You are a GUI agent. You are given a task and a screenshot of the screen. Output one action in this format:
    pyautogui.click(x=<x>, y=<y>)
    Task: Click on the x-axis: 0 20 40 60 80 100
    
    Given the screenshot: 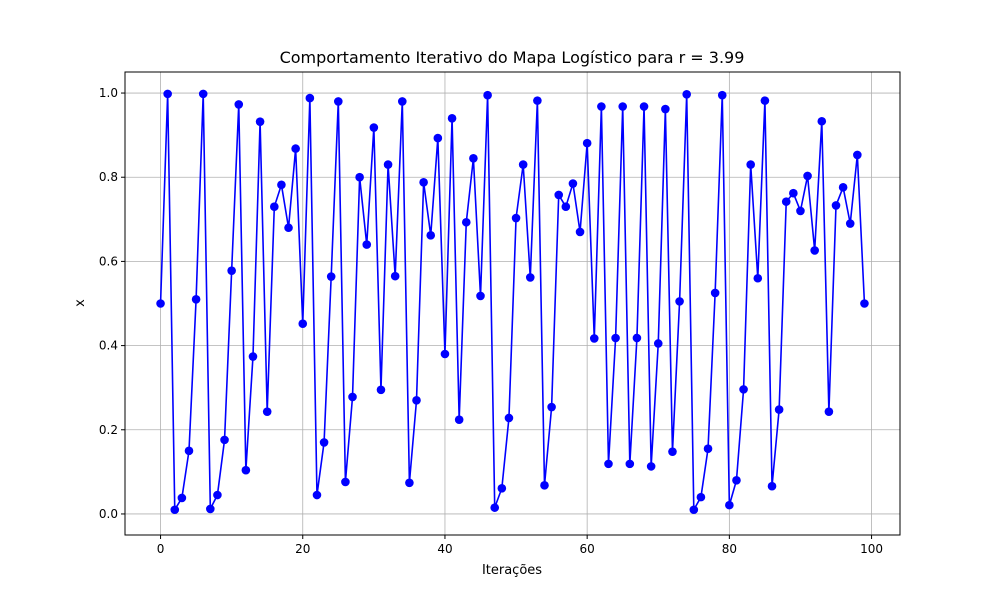 What is the action you would take?
    pyautogui.click(x=520, y=545)
    